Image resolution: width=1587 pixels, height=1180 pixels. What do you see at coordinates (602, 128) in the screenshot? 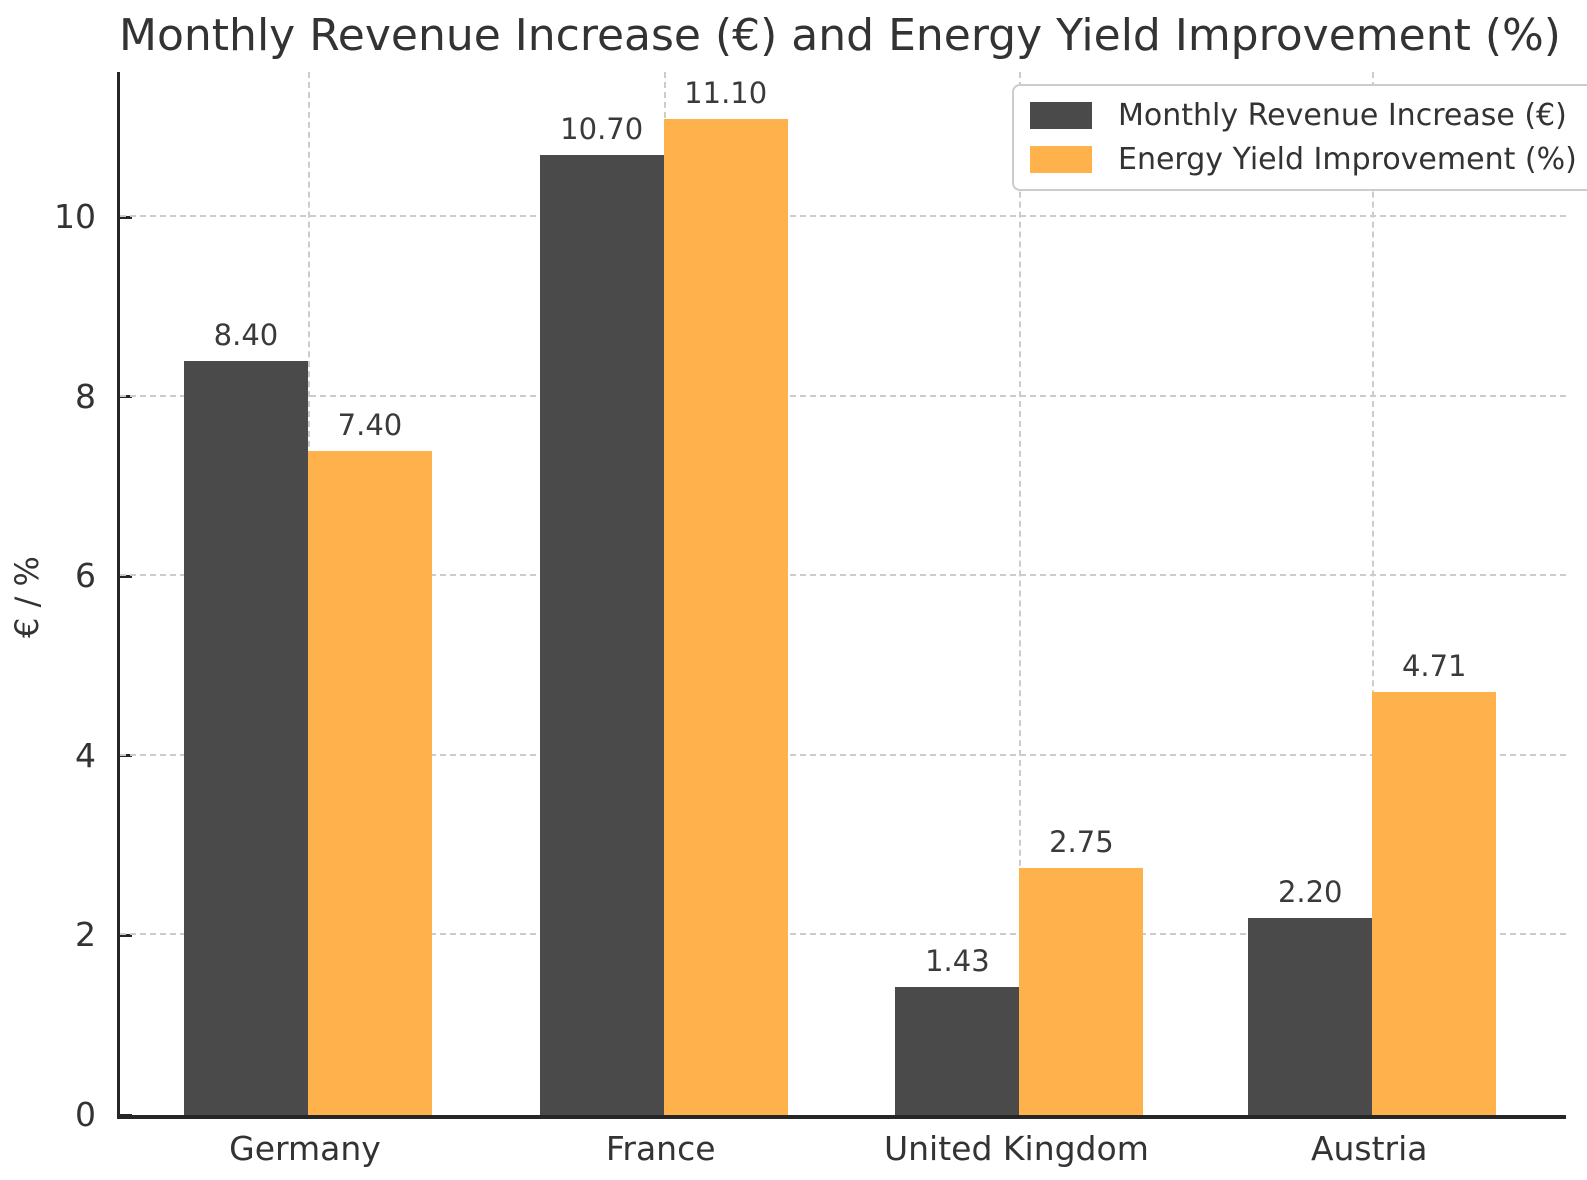
I see `bar-value-label: 10.70` at bounding box center [602, 128].